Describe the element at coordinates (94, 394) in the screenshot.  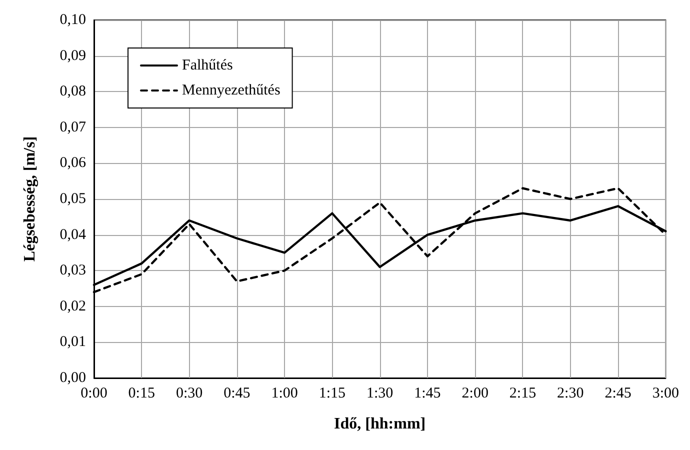
I see `x-tick-label: 0:00` at that location.